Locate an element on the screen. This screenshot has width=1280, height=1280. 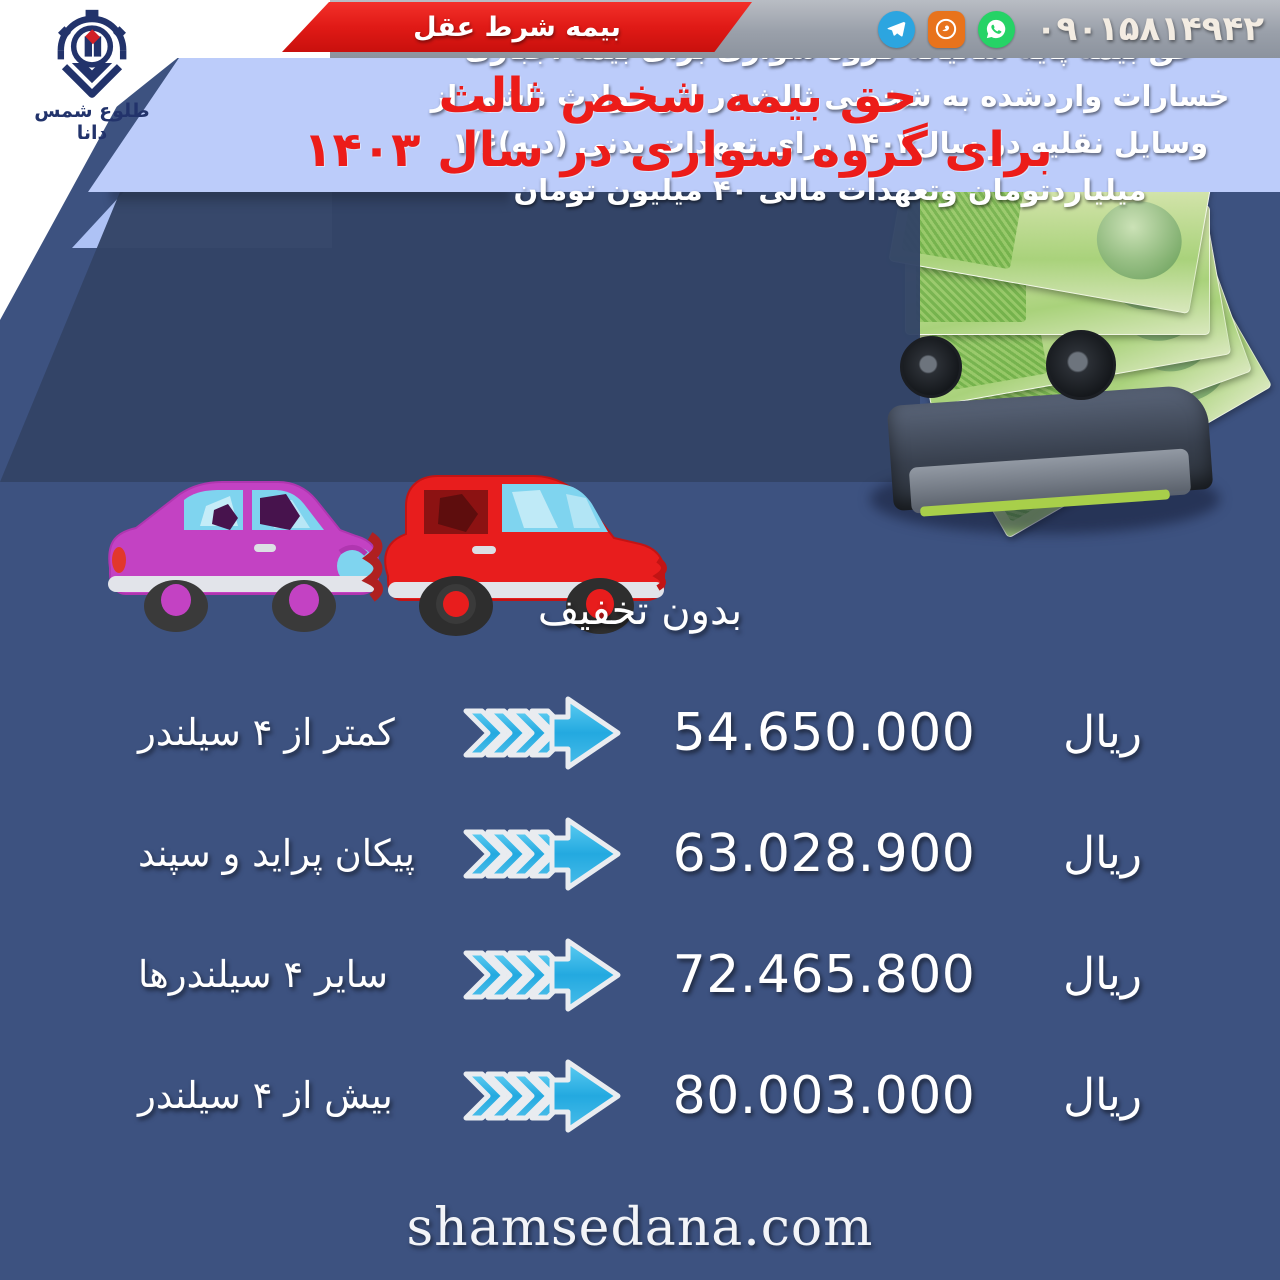
slogan-banner: بیمه شرط عقل is located at coordinates (517, 27).